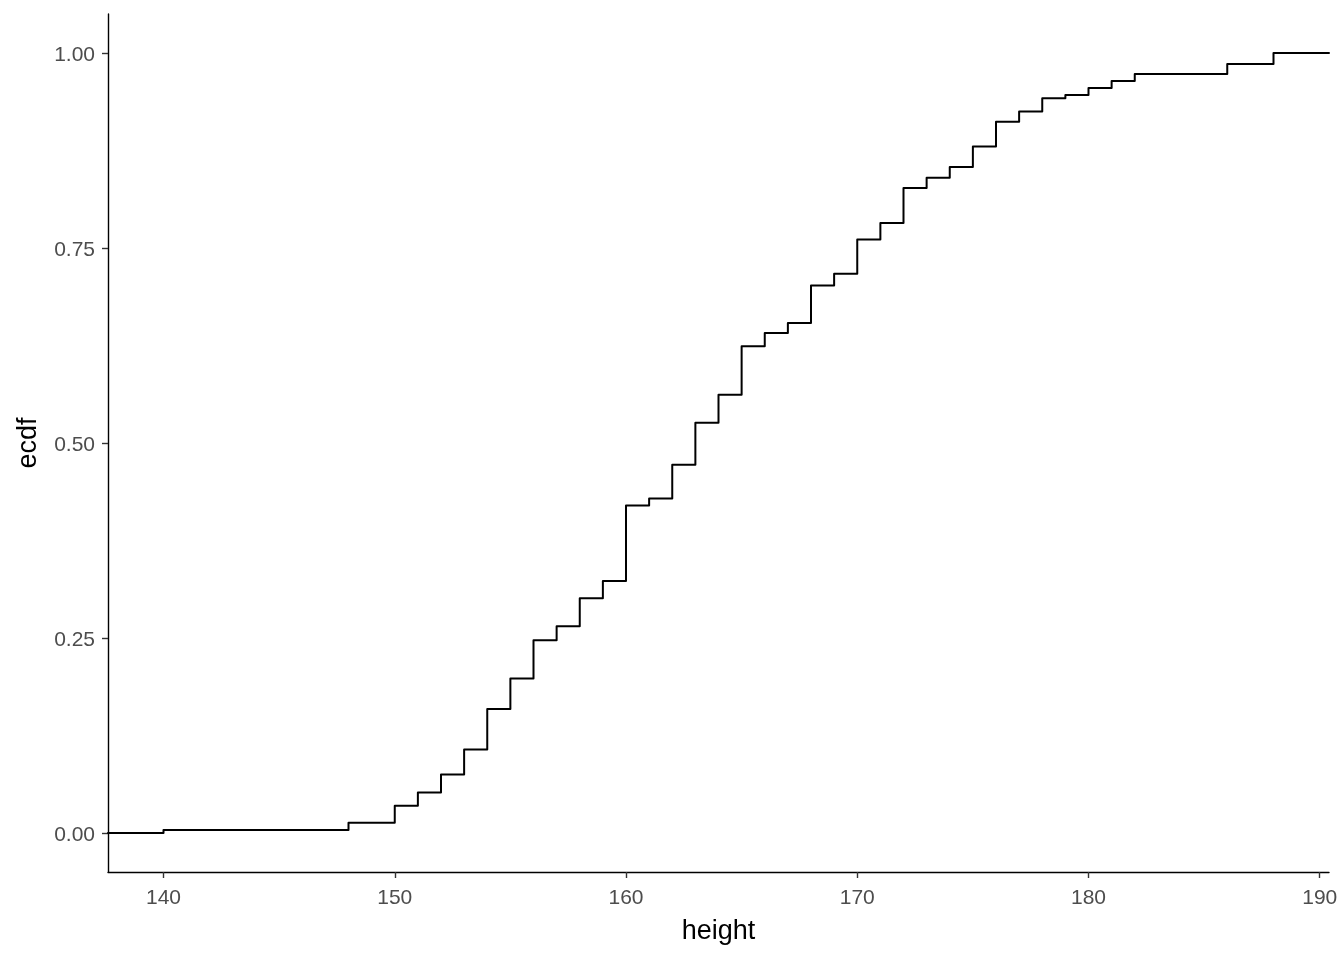 The width and height of the screenshot is (1344, 960). I want to click on x-tick-label: 180, so click(1088, 896).